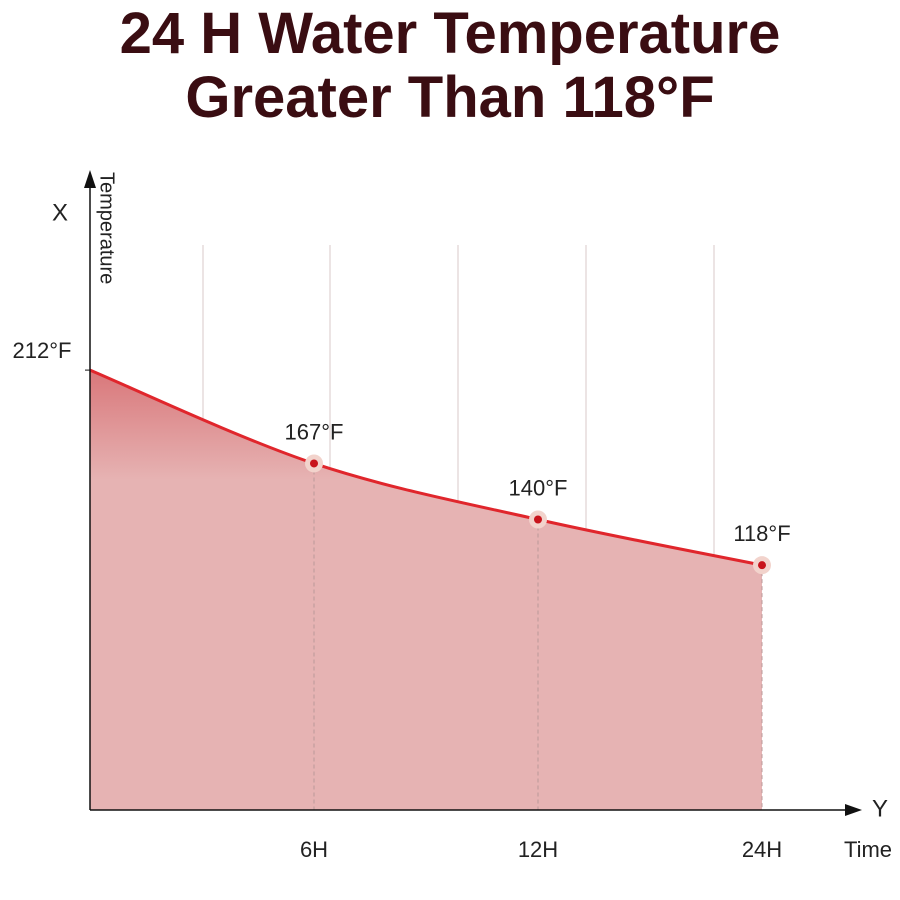 The image size is (900, 900). What do you see at coordinates (60, 212) in the screenshot?
I see `y-axis-symbol: X` at bounding box center [60, 212].